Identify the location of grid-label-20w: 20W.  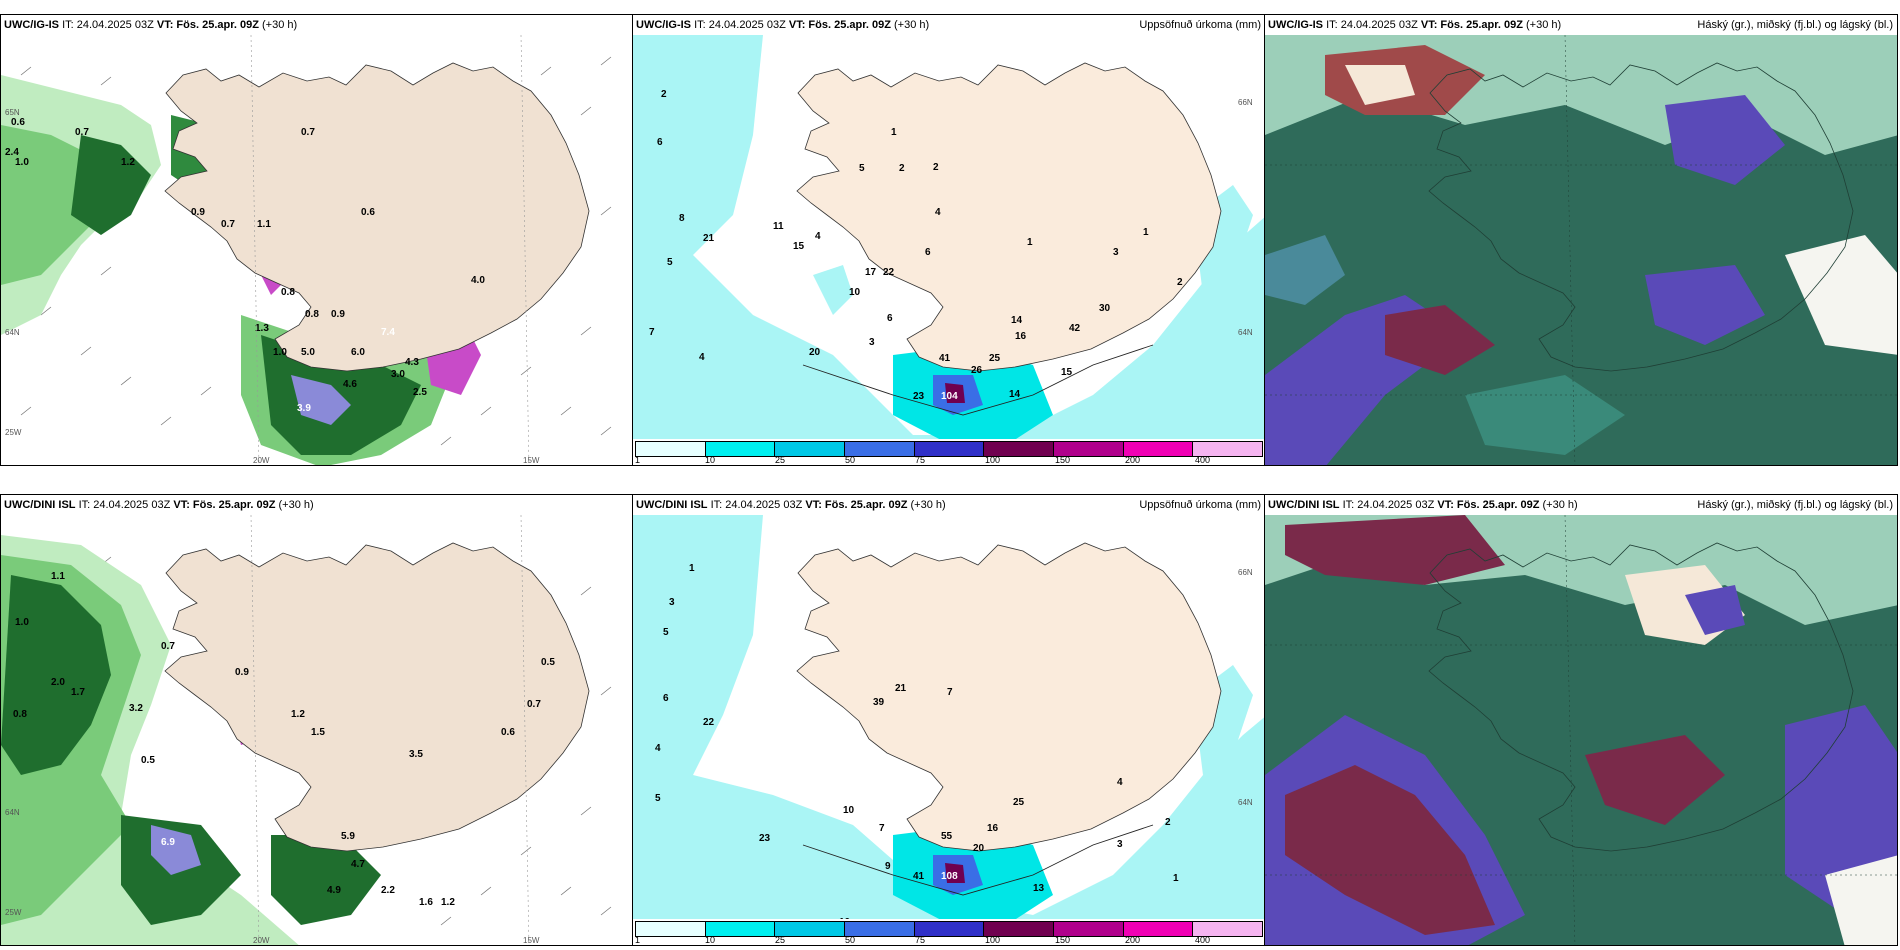
(261, 460).